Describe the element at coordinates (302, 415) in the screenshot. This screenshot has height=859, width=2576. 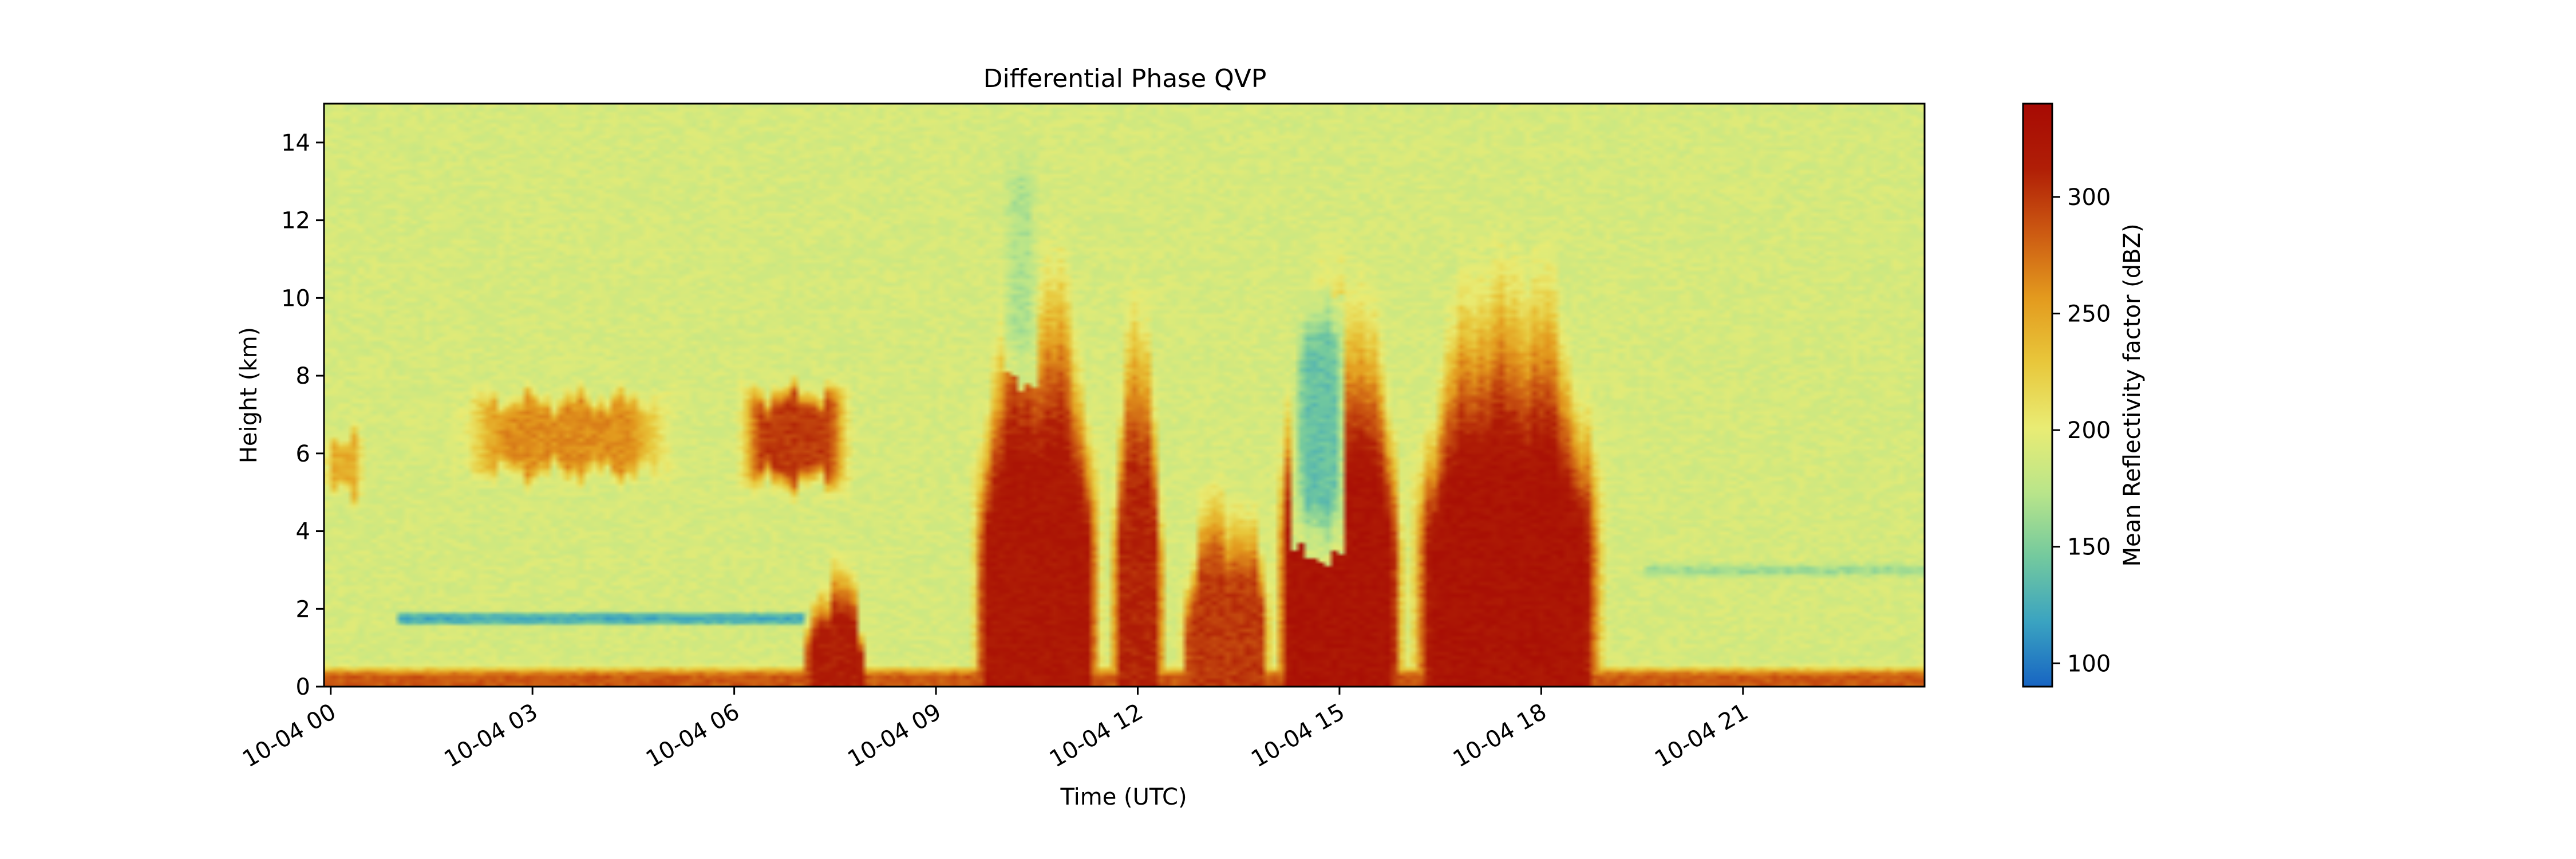
I see `y-axis: 0 2 4 6 8 10 12 14` at that location.